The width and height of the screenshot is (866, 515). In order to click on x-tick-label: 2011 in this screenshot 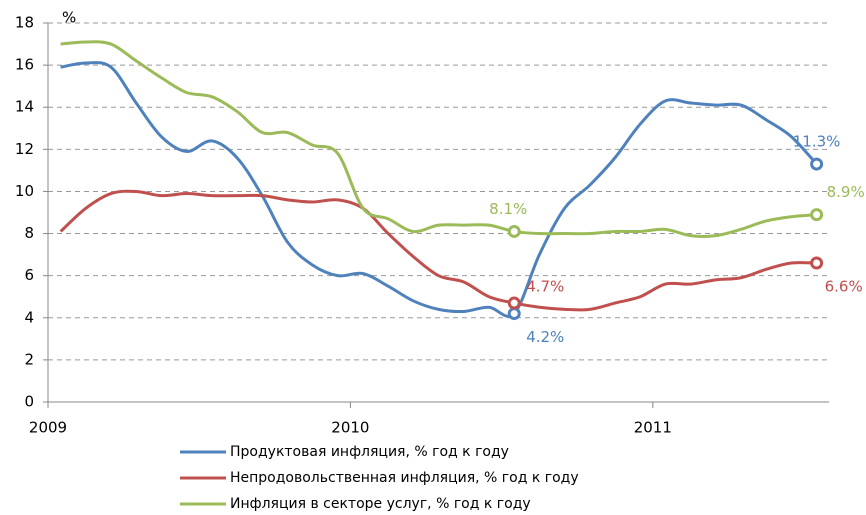, I will do `click(653, 428)`.